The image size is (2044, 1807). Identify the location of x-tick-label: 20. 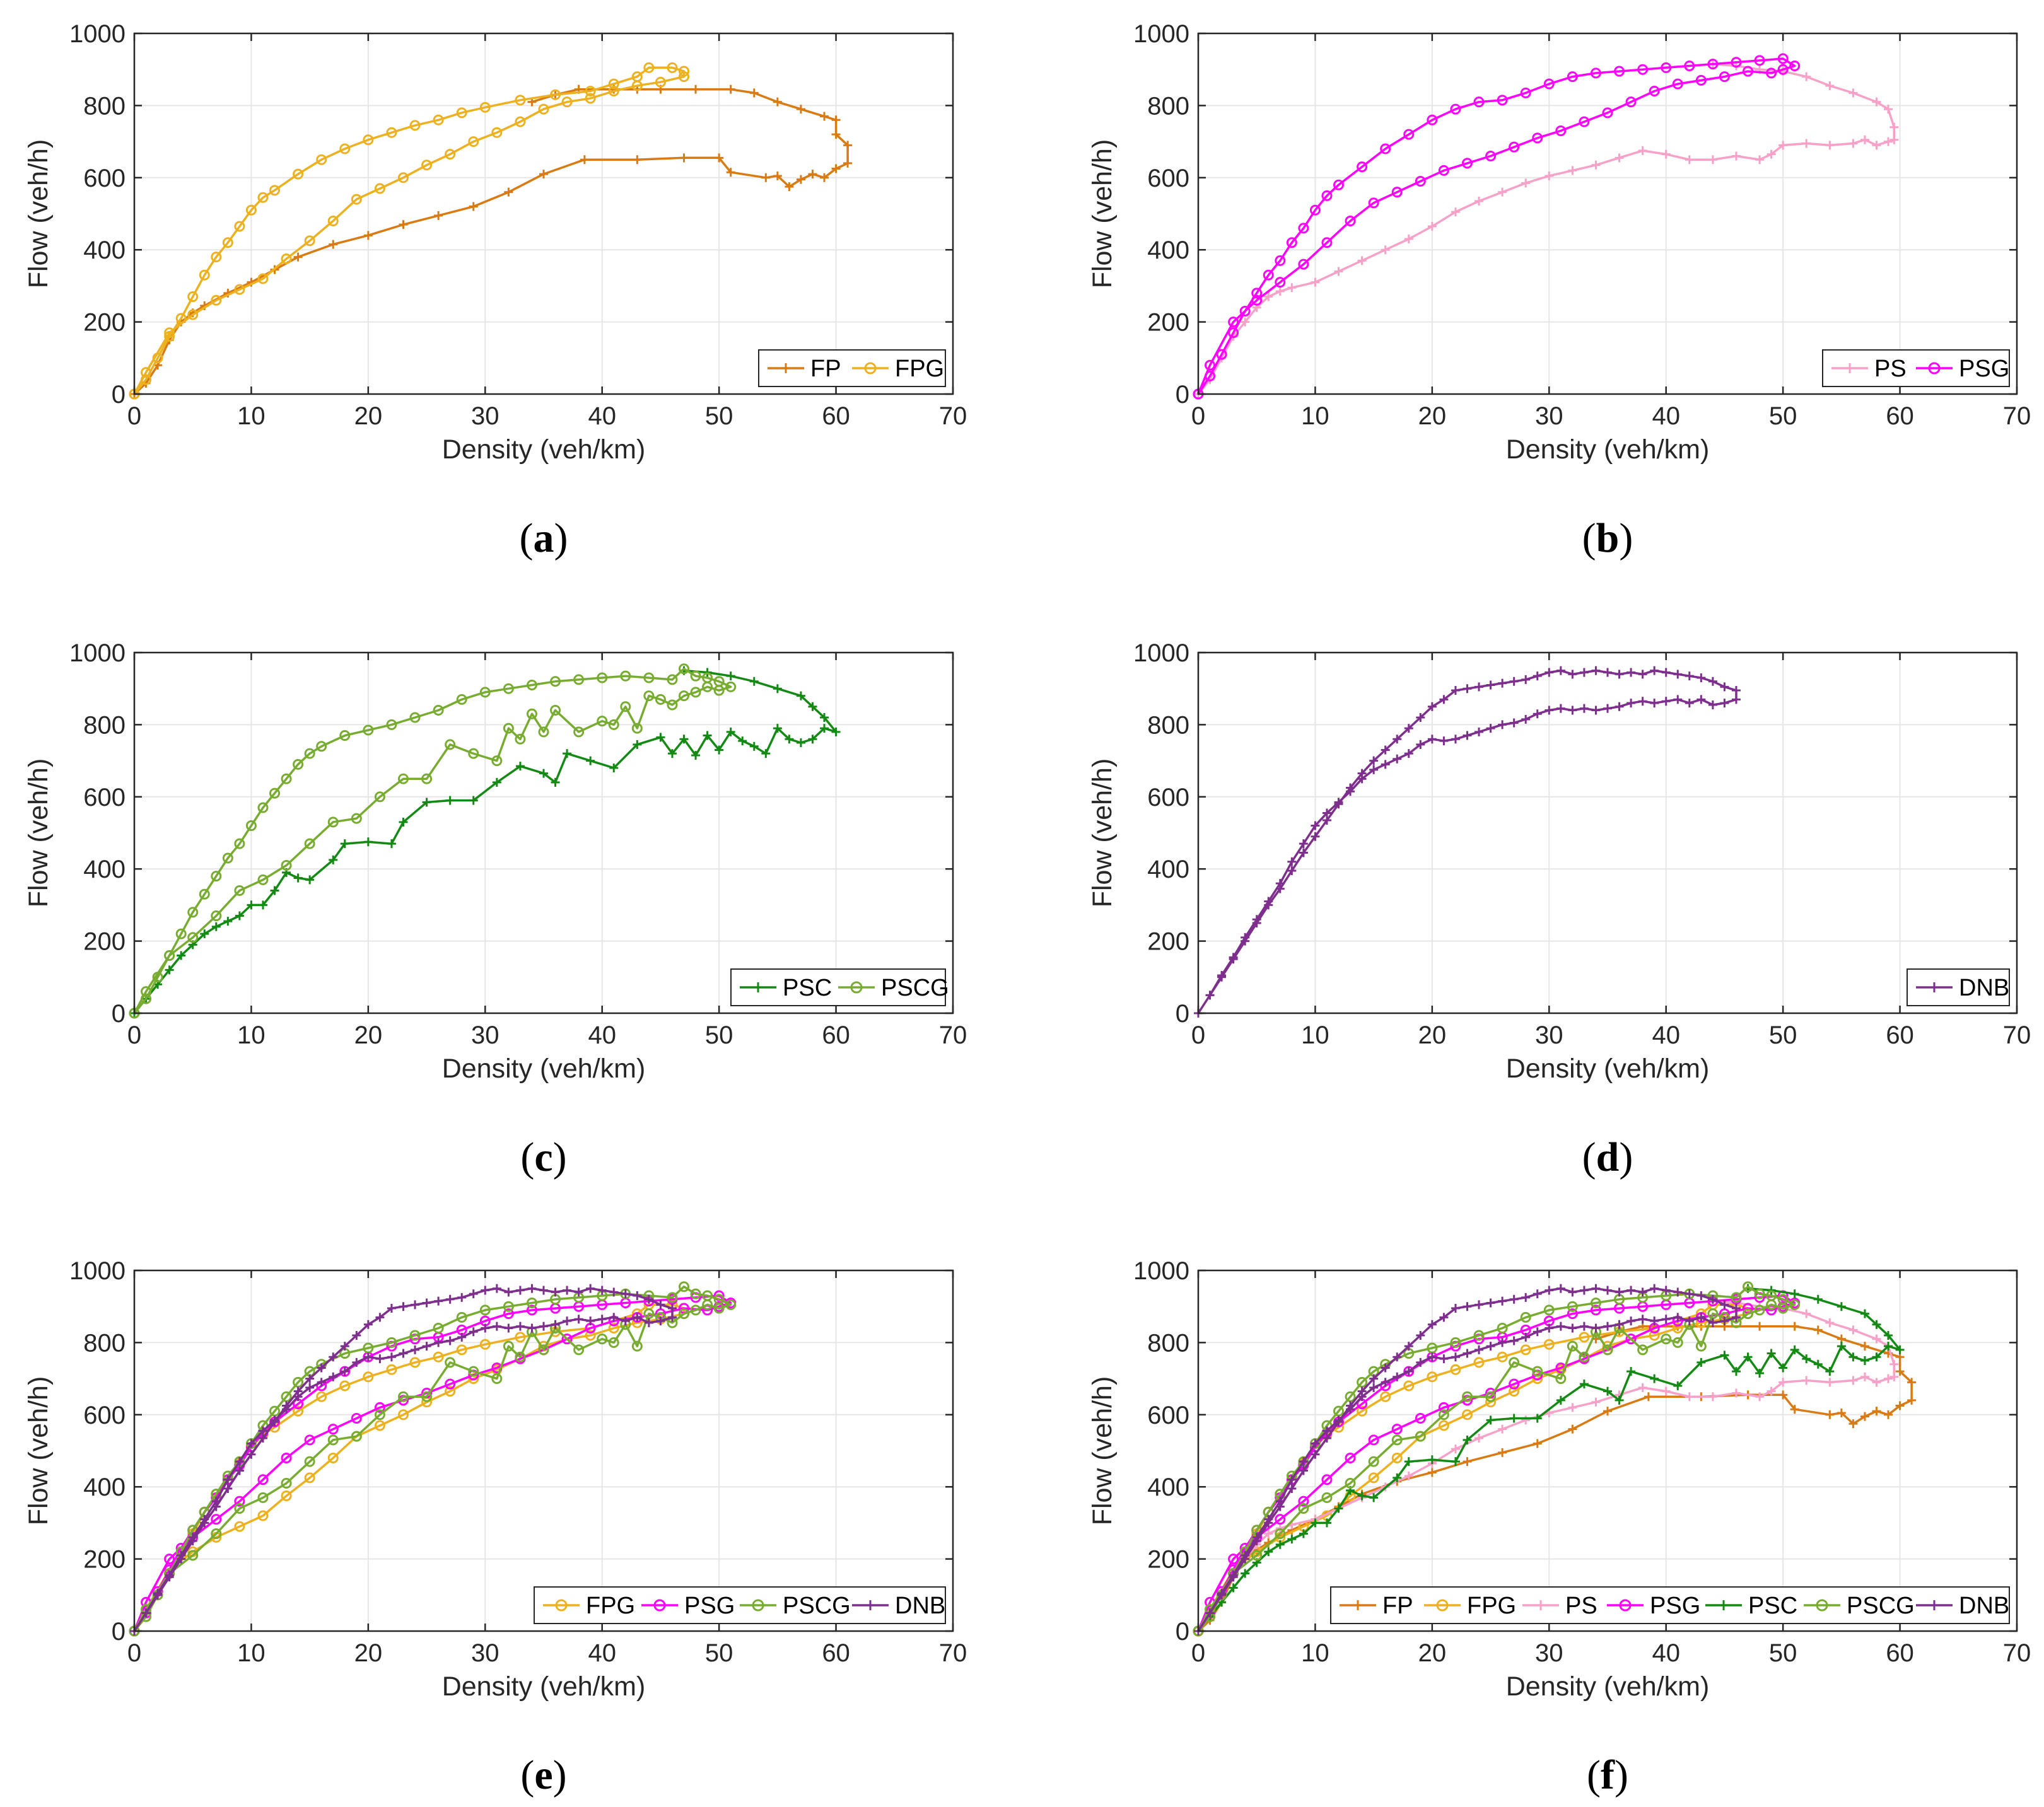
(1433, 1035).